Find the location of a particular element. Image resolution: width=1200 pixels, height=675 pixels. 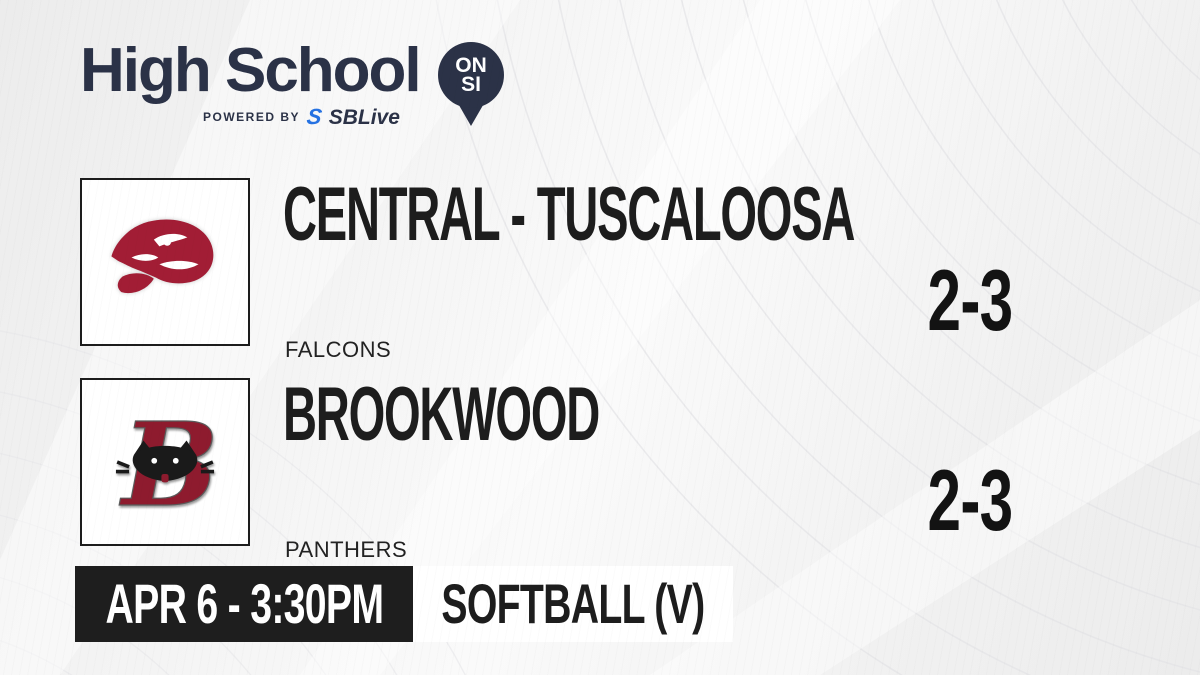

team2-mascot: PANTHERS is located at coordinates (346, 549).